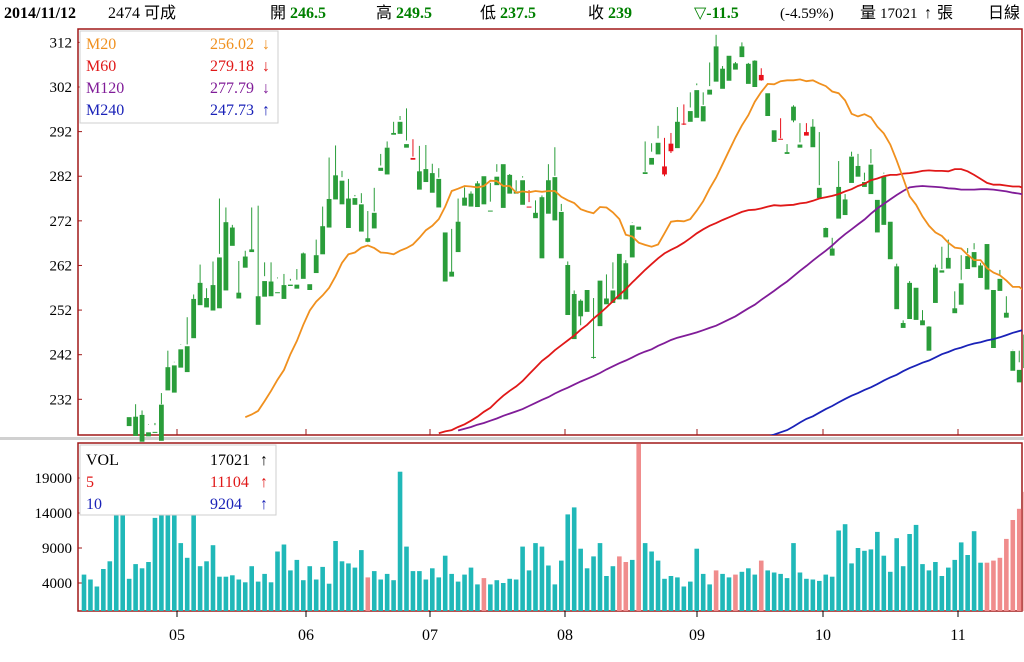  I want to click on volume-y-tick-label: 19000, so click(54, 479).